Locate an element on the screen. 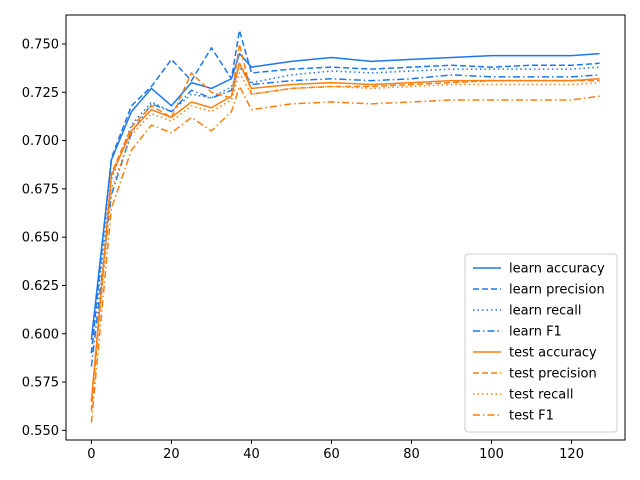 The width and height of the screenshot is (640, 480). x-axis: 0 20 40 60 80 100 120 is located at coordinates (335, 451).